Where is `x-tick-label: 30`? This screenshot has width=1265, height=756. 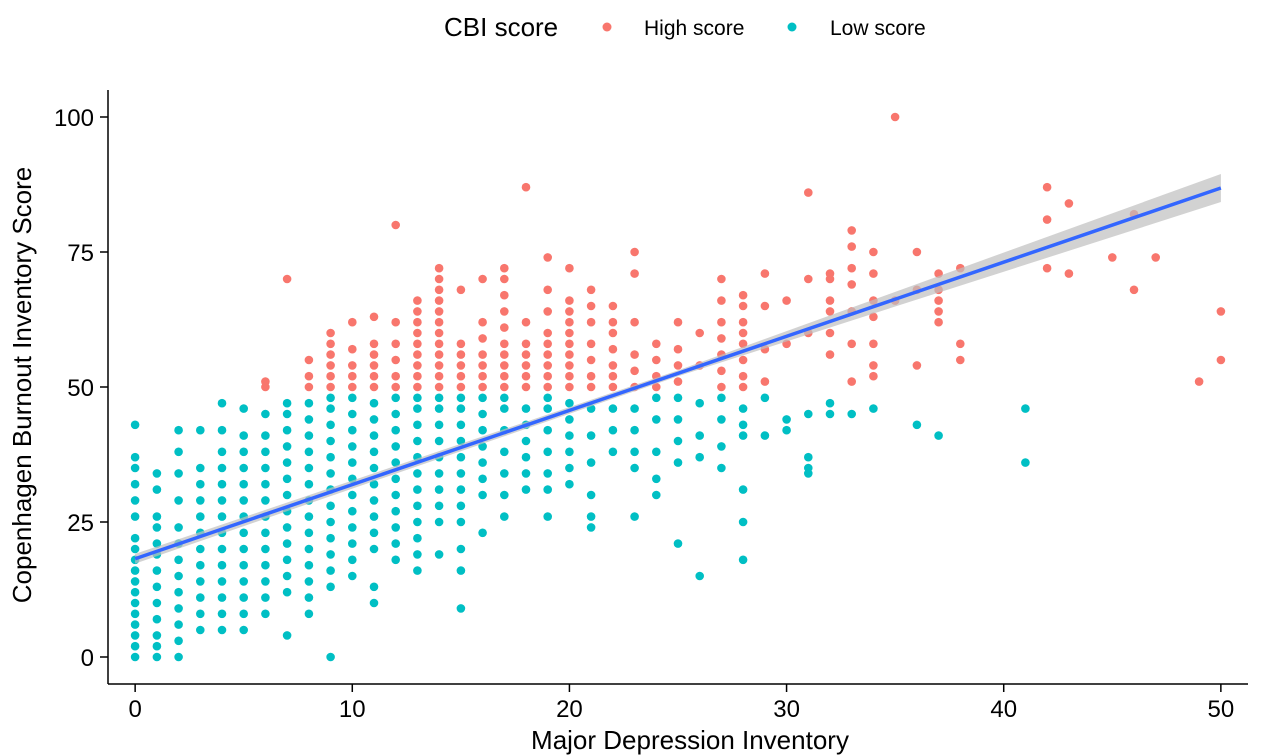
x-tick-label: 30 is located at coordinates (786, 709).